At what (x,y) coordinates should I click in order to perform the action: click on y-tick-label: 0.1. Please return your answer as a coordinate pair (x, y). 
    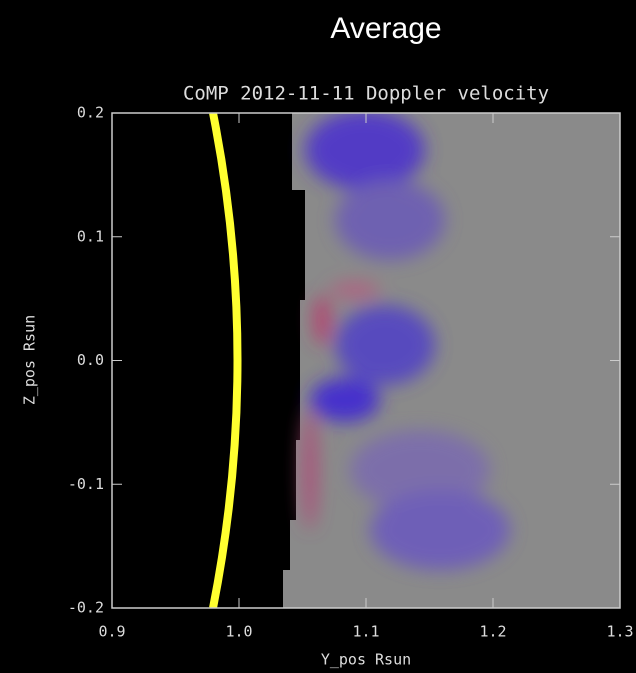
    Looking at the image, I should click on (90, 236).